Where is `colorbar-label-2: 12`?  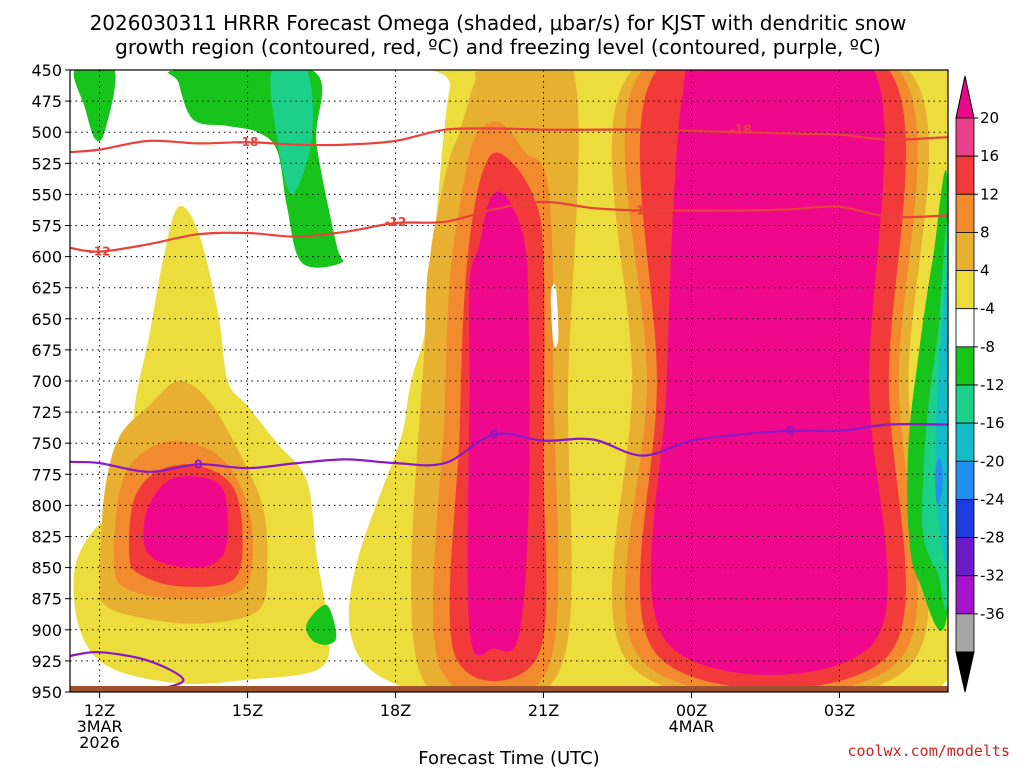
colorbar-label-2: 12 is located at coordinates (989, 194).